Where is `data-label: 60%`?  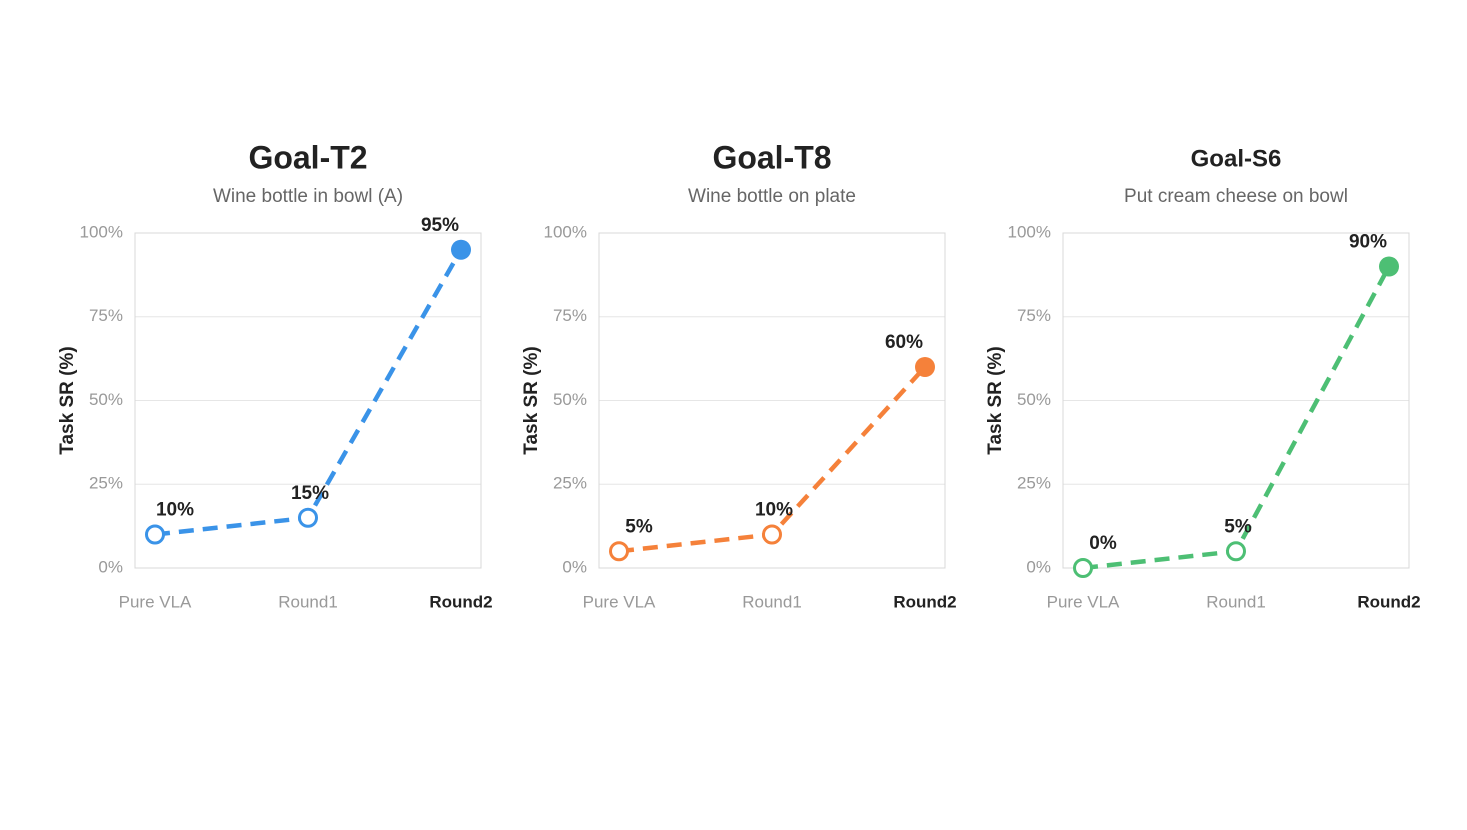 data-label: 60% is located at coordinates (904, 342).